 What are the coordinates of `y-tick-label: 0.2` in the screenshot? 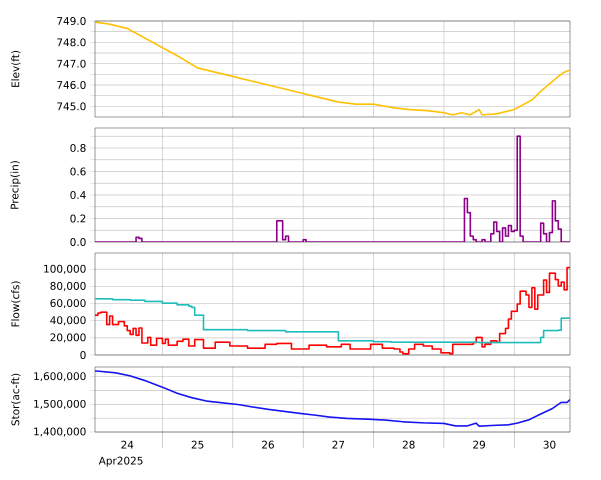 It's located at (78, 218).